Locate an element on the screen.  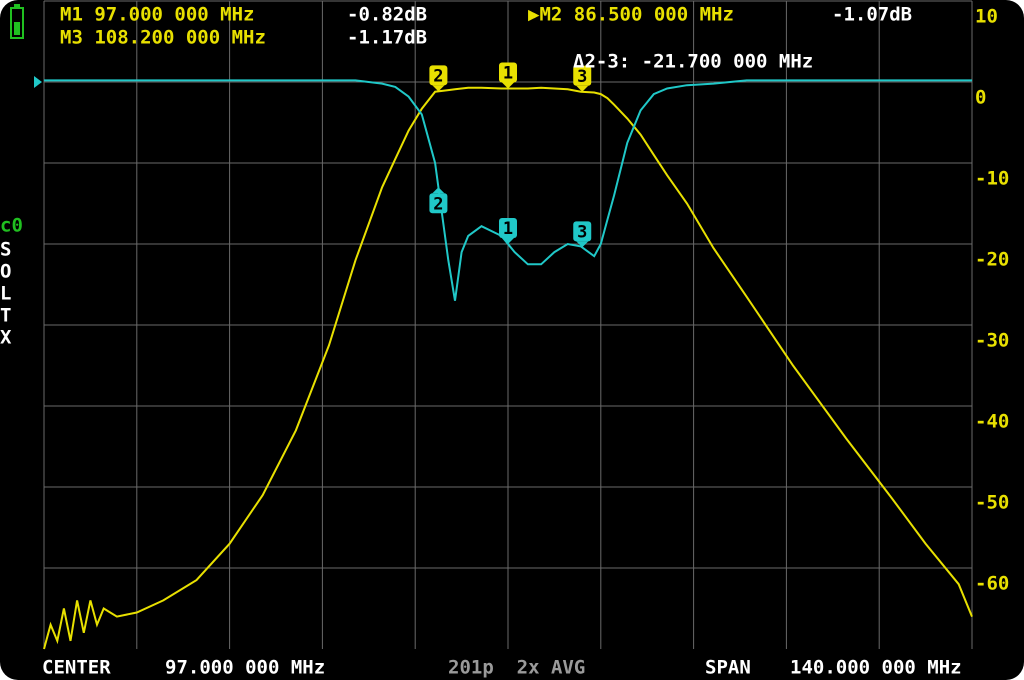
readout-label: M3 108.200 000 MHz is located at coordinates (163, 38).